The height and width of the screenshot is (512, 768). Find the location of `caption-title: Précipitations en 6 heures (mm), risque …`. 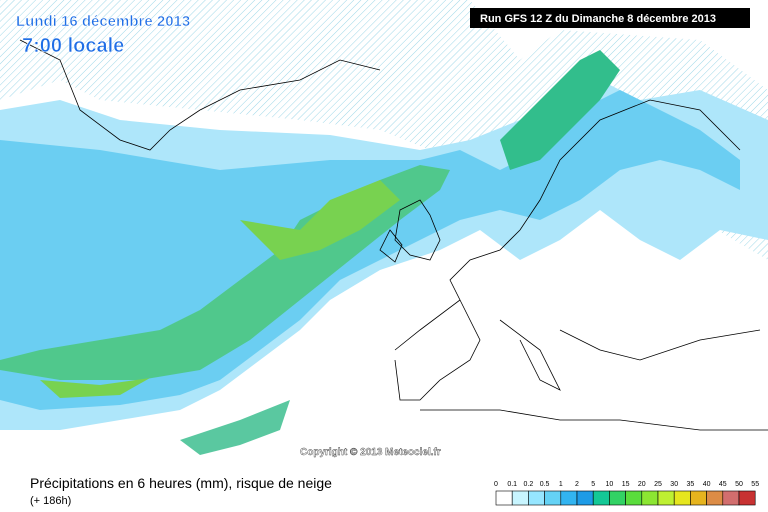

caption-title: Précipitations en 6 heures (mm), risque … is located at coordinates (181, 483).